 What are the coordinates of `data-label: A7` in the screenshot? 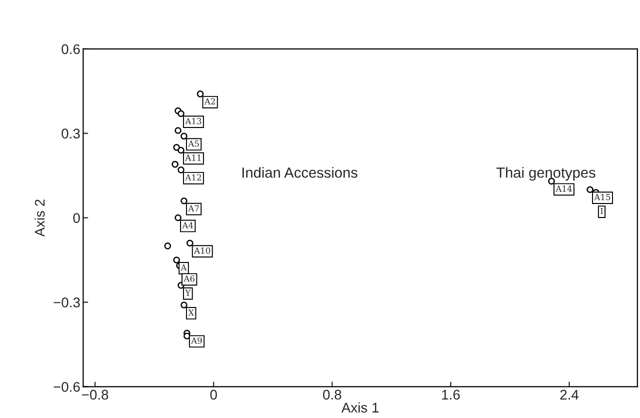 It's located at (193, 208).